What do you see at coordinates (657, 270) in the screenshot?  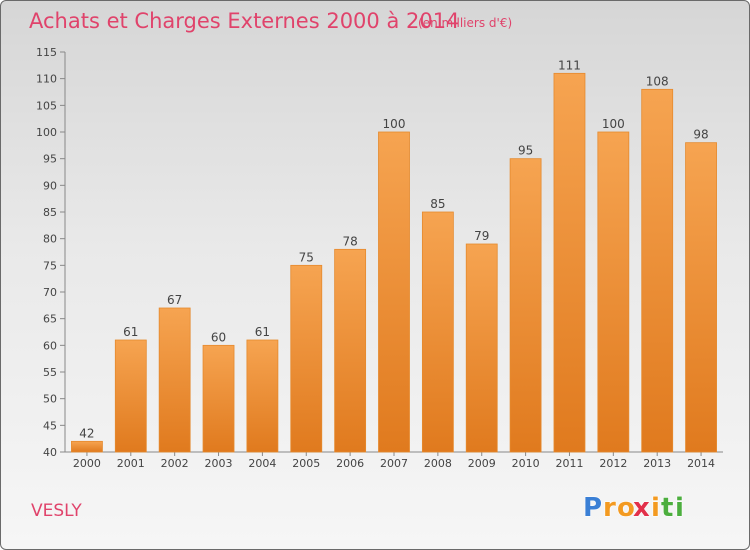 I see `bar-2013` at bounding box center [657, 270].